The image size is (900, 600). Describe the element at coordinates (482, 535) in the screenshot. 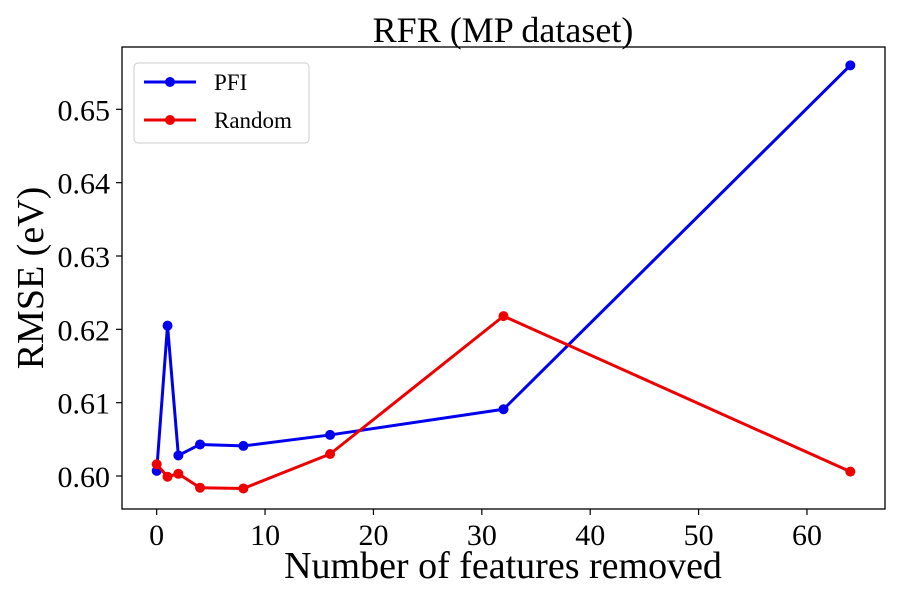

I see `x-tick-label: 30` at that location.